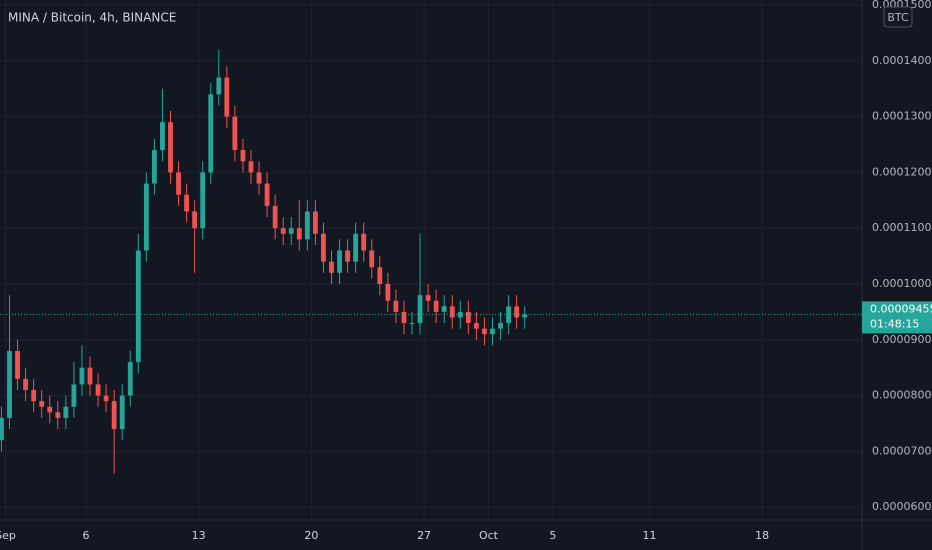  Describe the element at coordinates (199, 535) in the screenshot. I see `x-tick-label: 13` at that location.